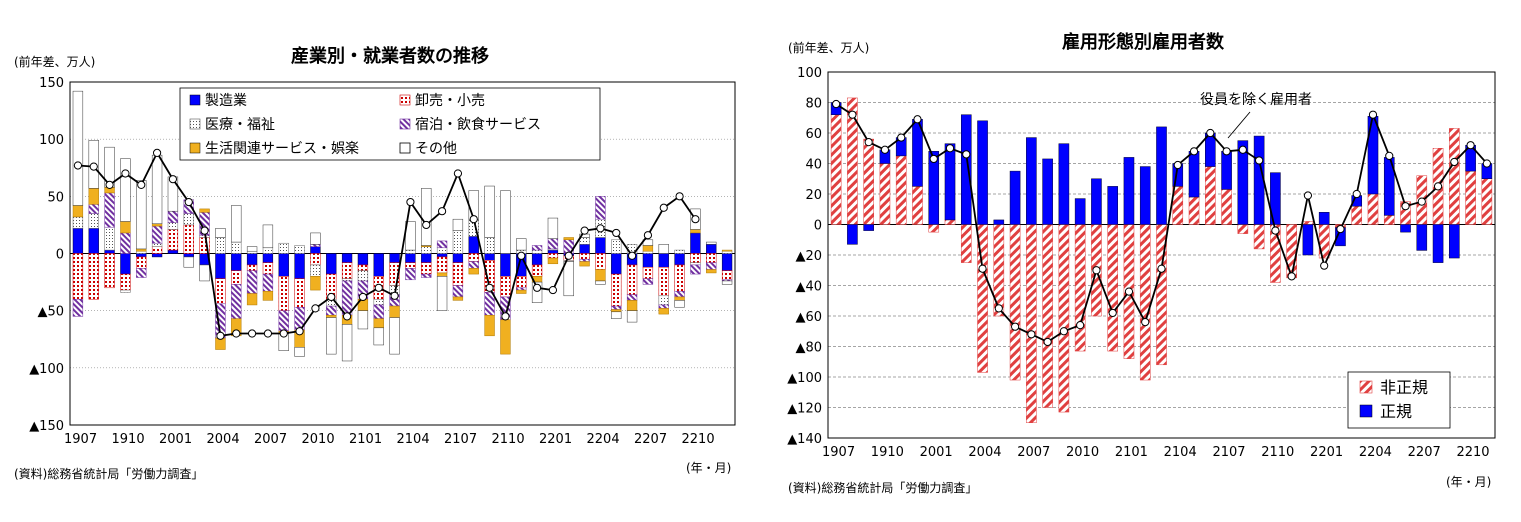 The width and height of the screenshot is (1521, 522). I want to click on right-y-tick-label: 40, so click(813, 165).